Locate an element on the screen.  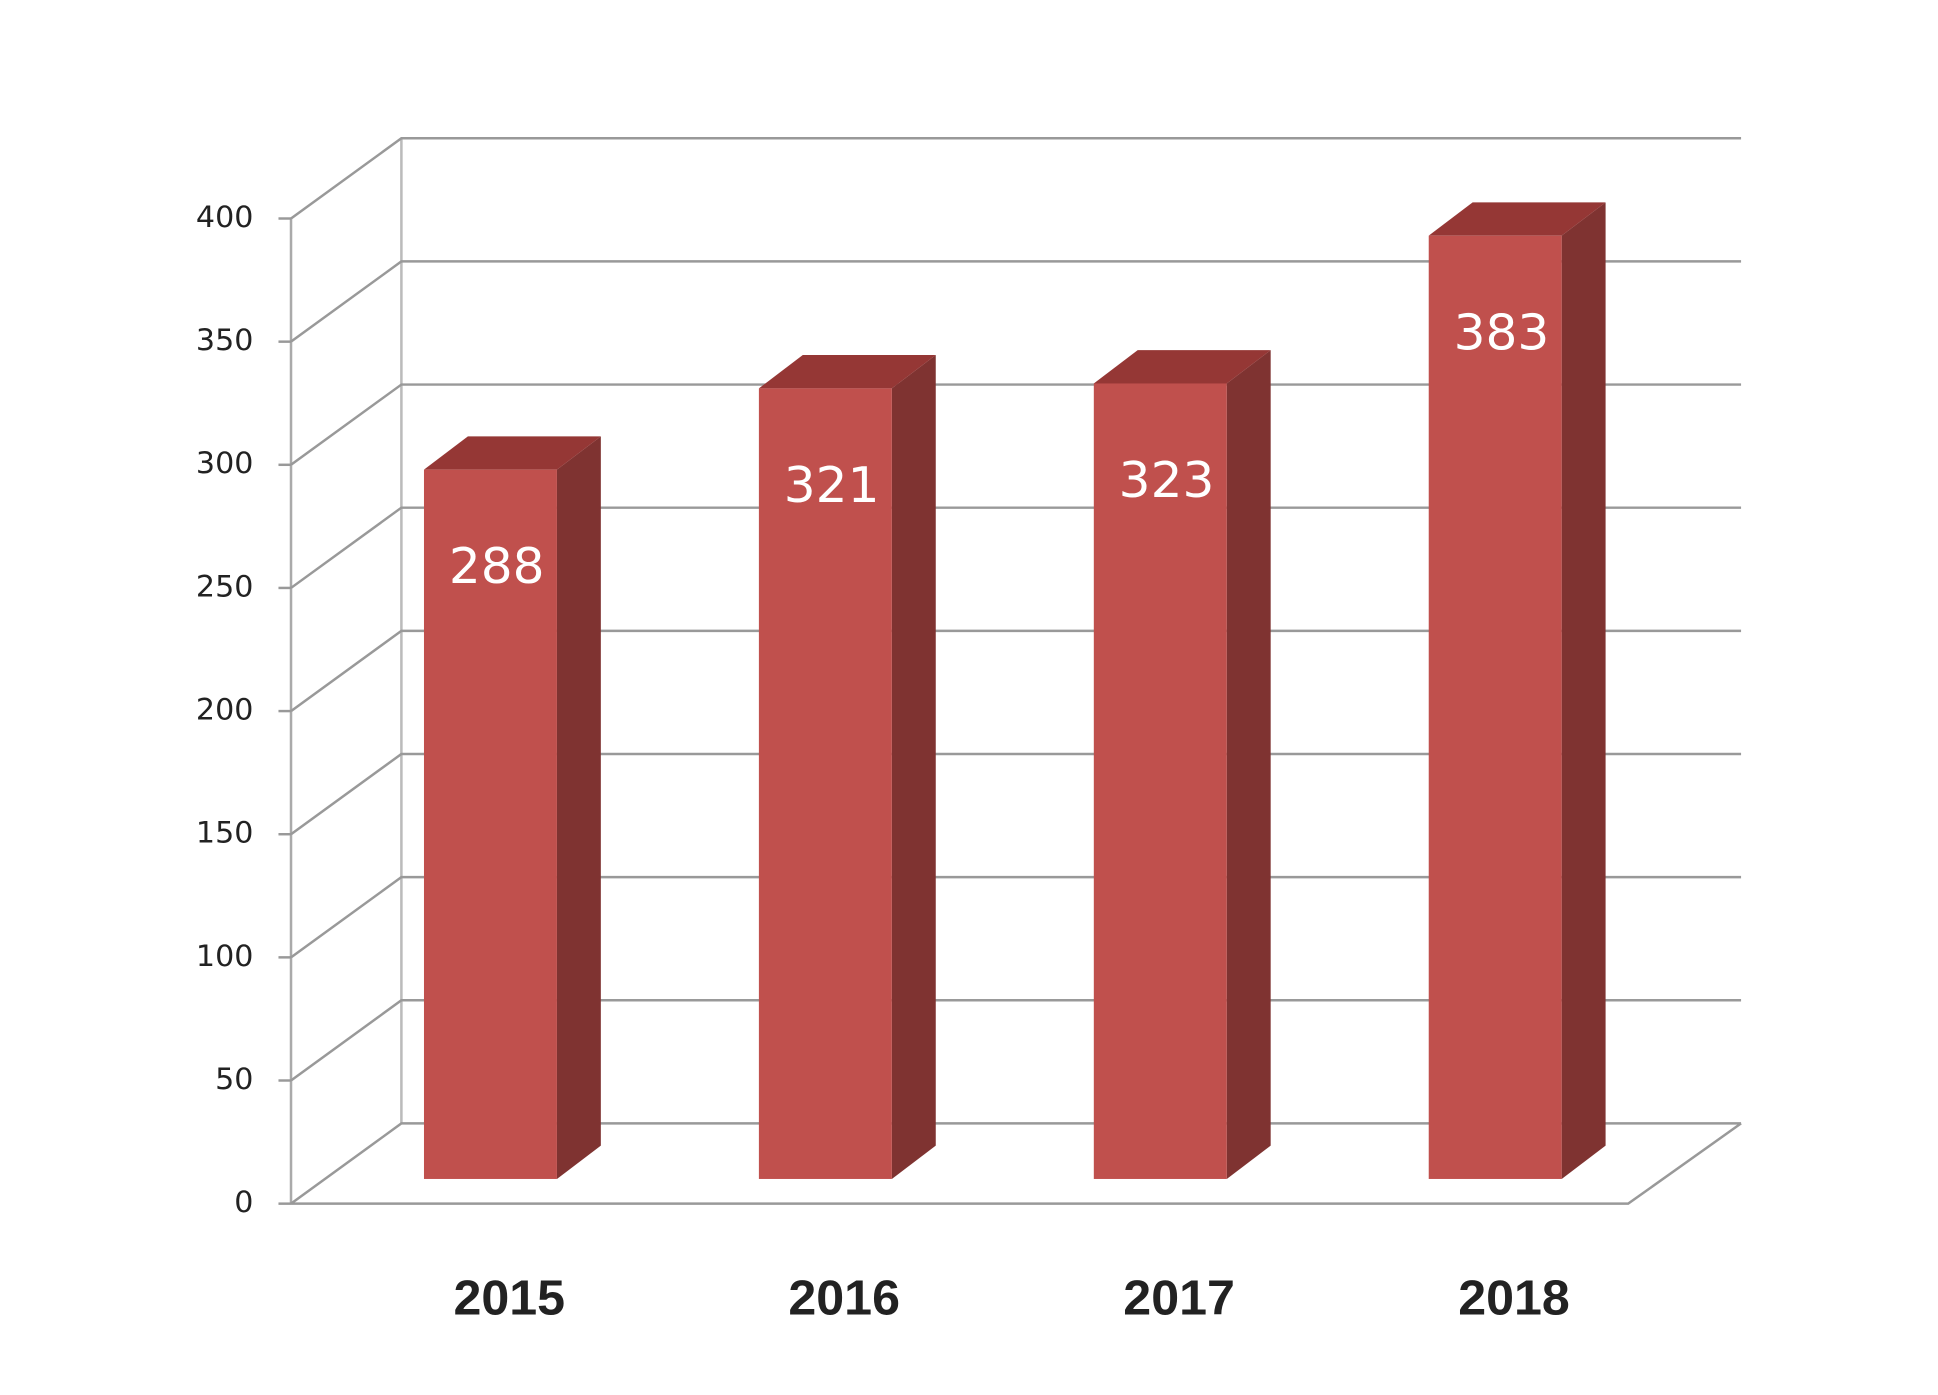
y-tick-label: 150 is located at coordinates (224, 833).